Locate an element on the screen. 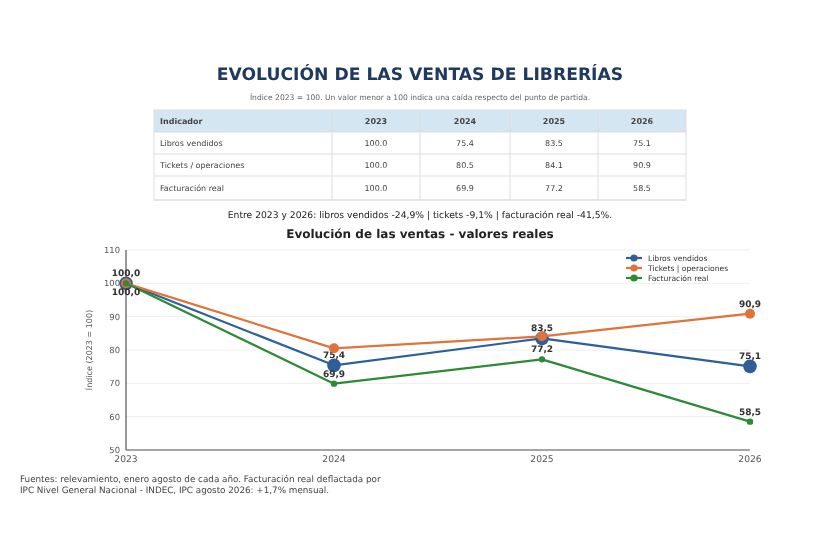 The width and height of the screenshot is (840, 560). text: EVOLUCIÓN DE LAS VENTAS DE LIBRERÍAS is located at coordinates (420, 75).